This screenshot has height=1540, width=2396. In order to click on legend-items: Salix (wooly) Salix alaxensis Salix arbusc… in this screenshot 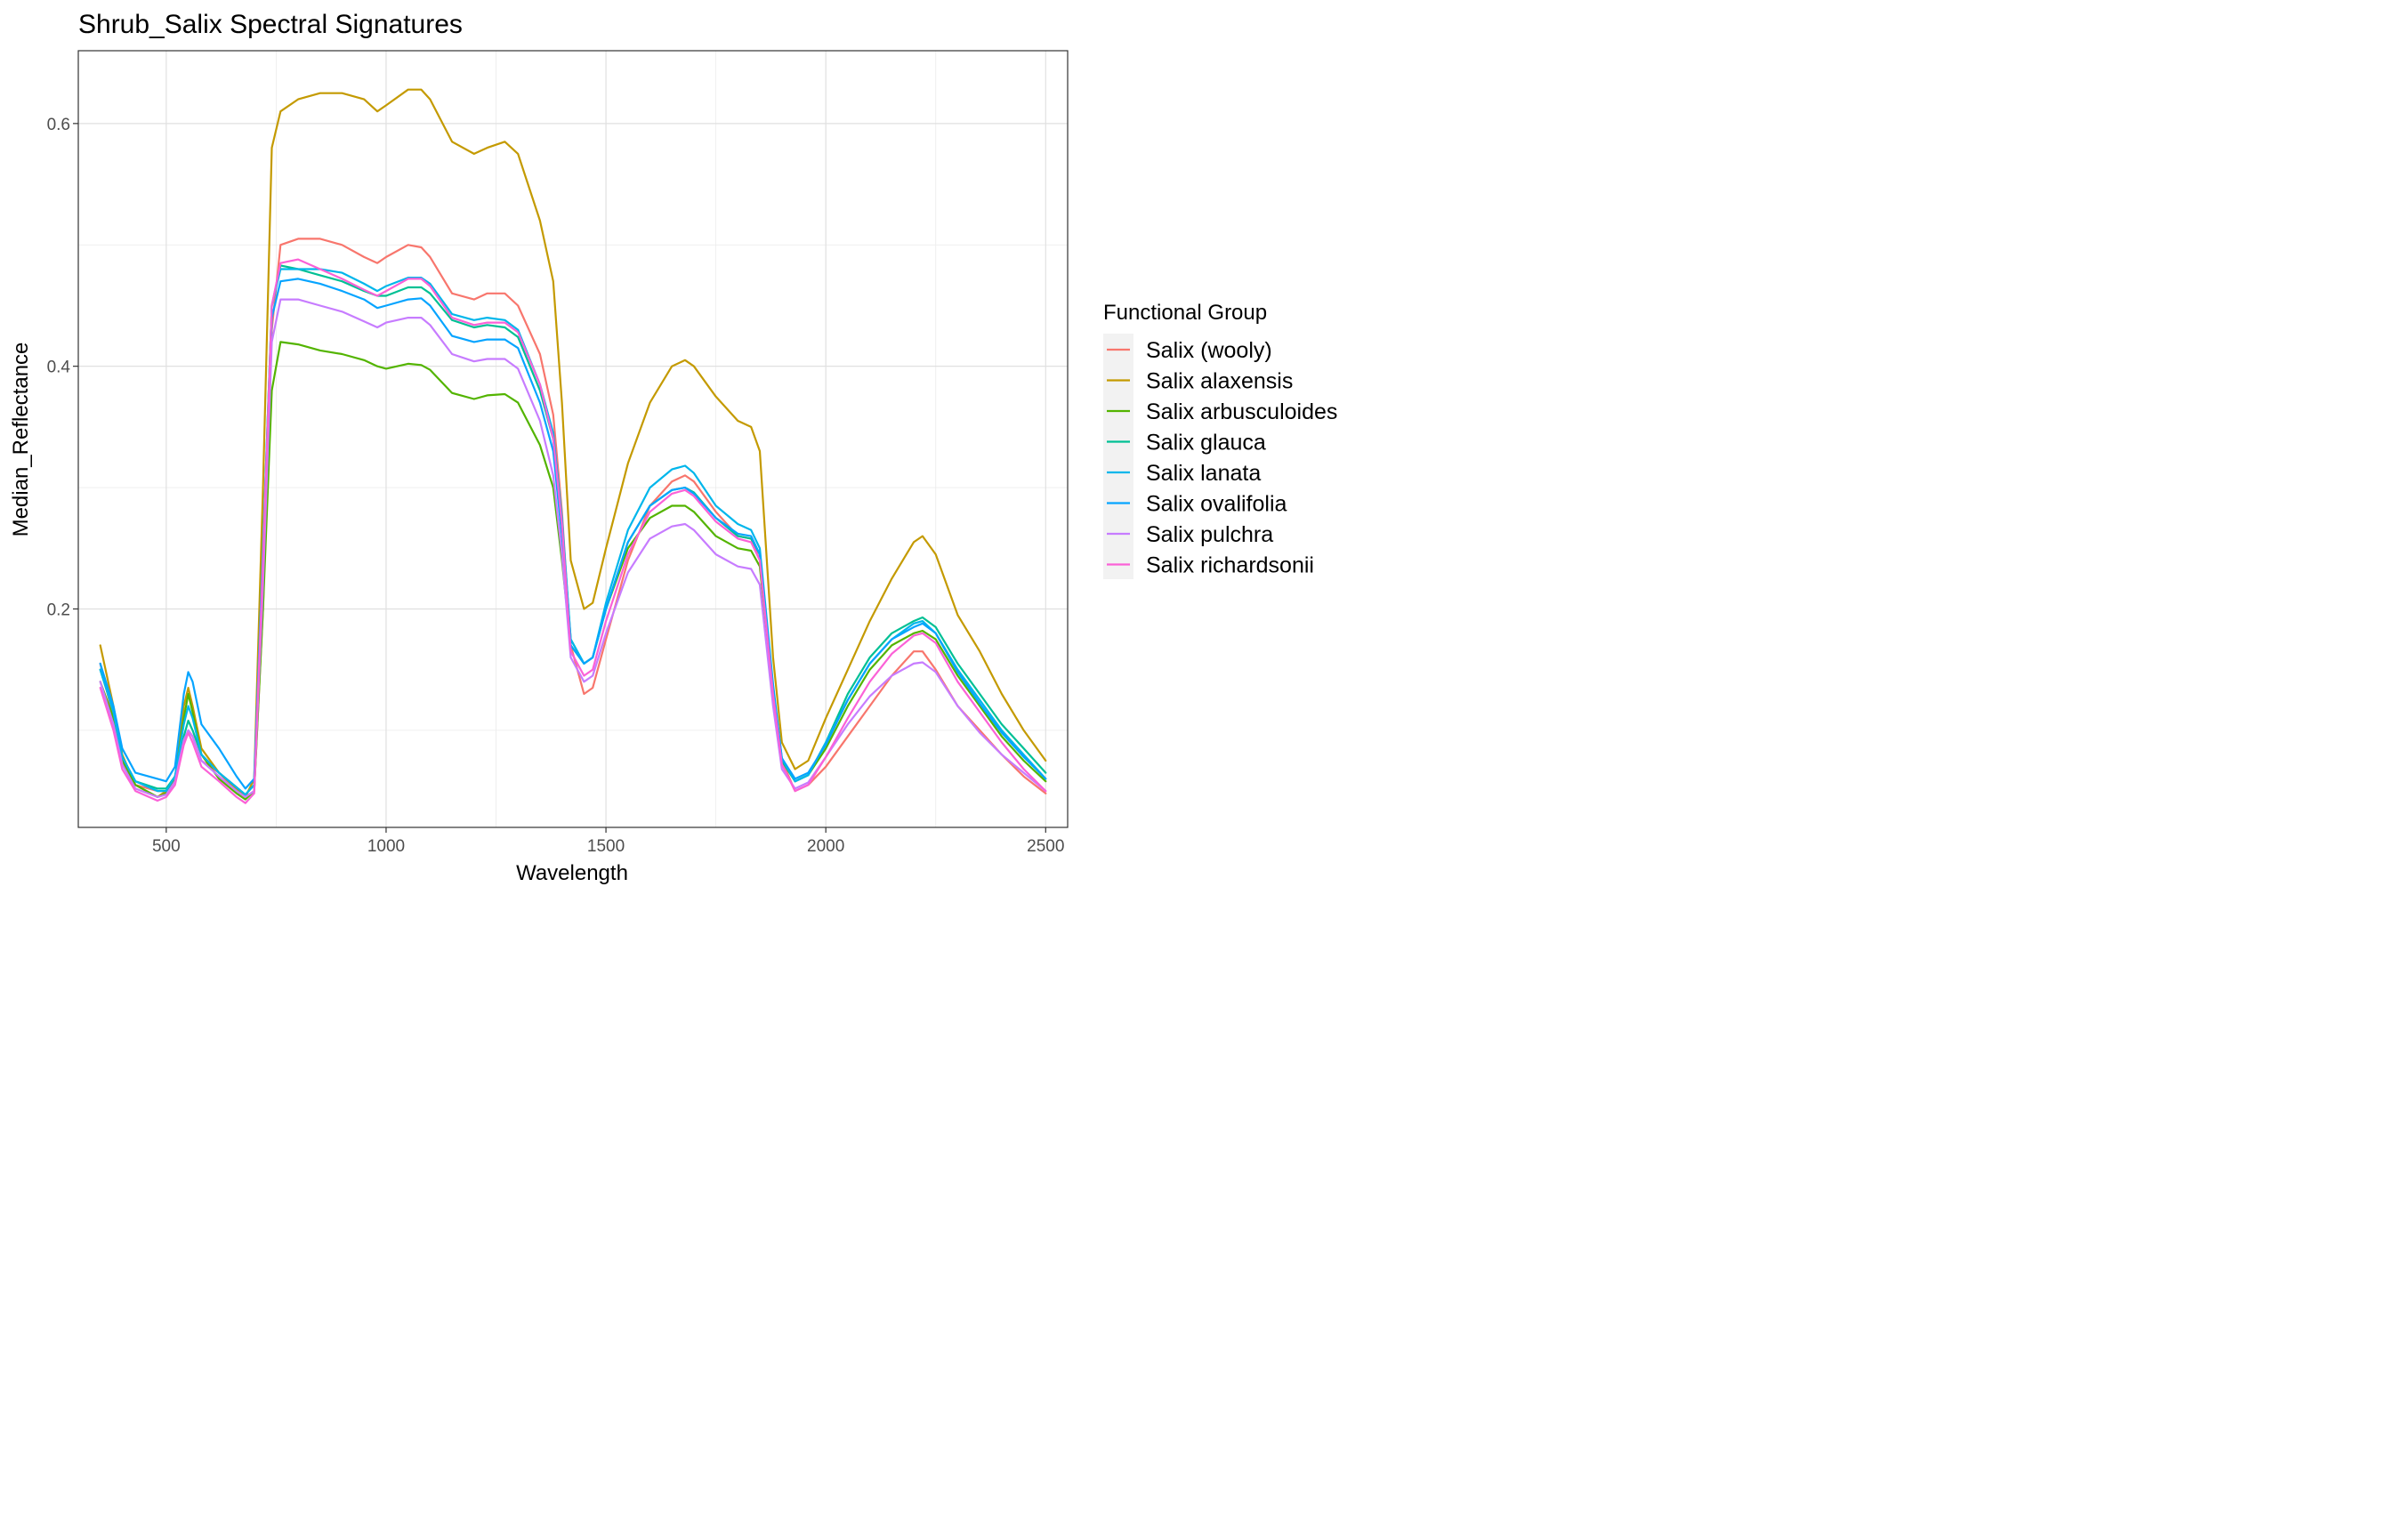, I will do `click(1222, 458)`.